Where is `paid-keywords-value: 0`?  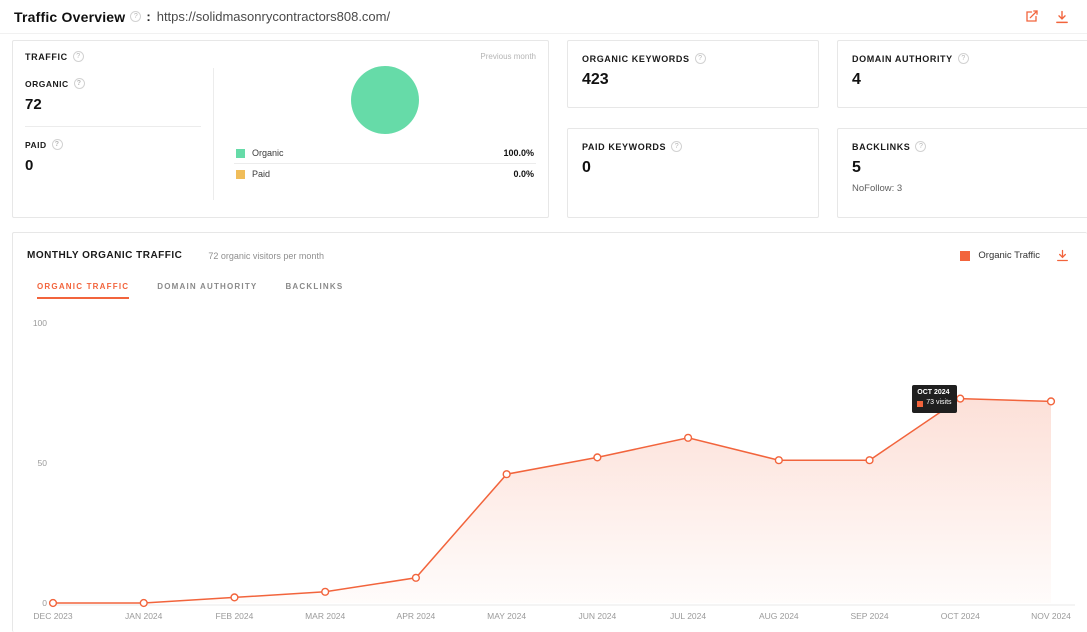 paid-keywords-value: 0 is located at coordinates (586, 167).